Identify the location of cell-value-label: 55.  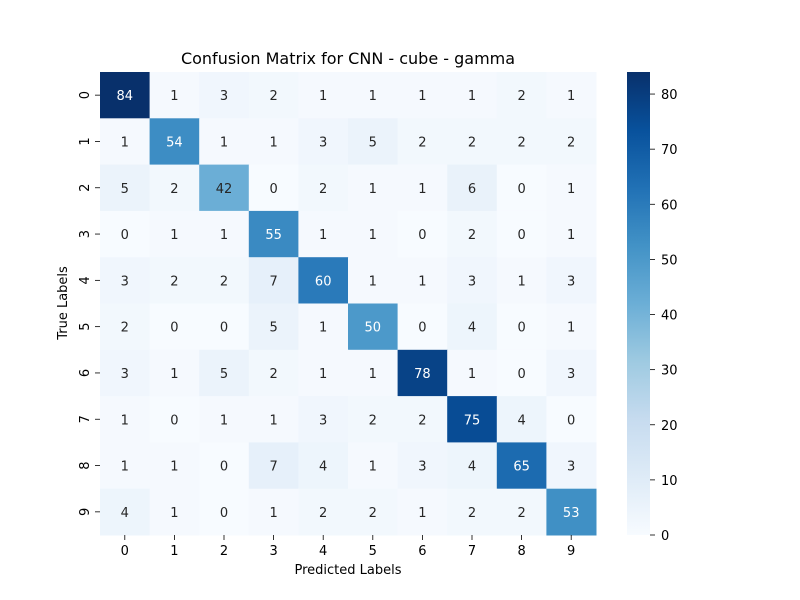
(273, 235).